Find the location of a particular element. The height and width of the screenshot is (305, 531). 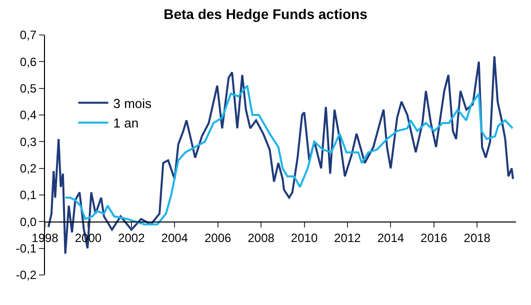

x-tick-label: 2014 is located at coordinates (390, 238).